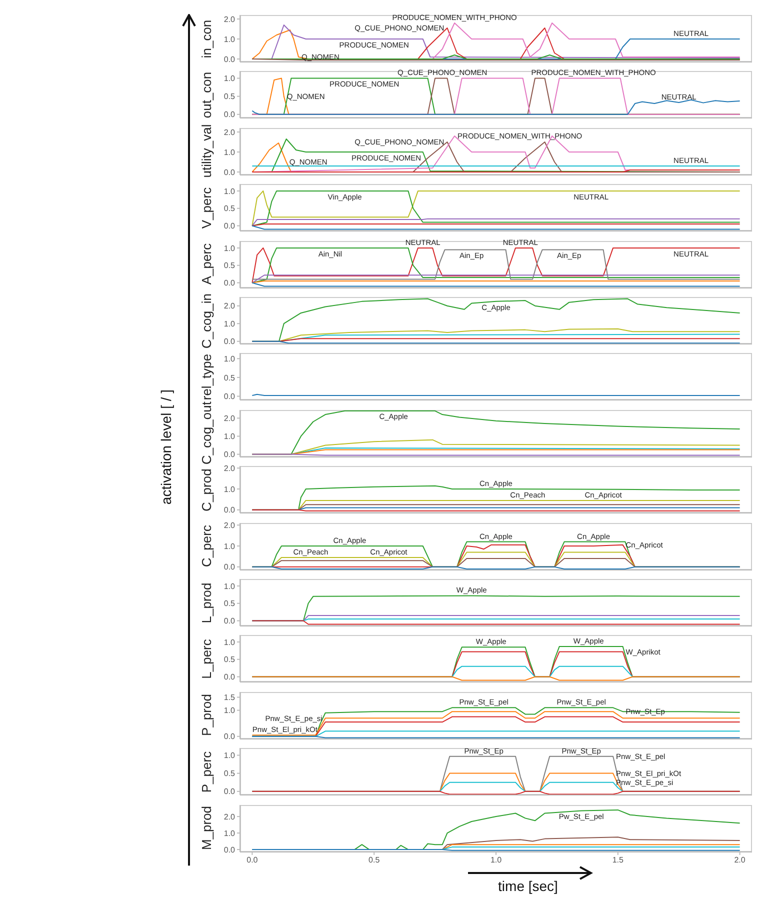 Image resolution: width=764 pixels, height=902 pixels. What do you see at coordinates (206, 715) in the screenshot?
I see `y-axis-title: P_prod` at bounding box center [206, 715].